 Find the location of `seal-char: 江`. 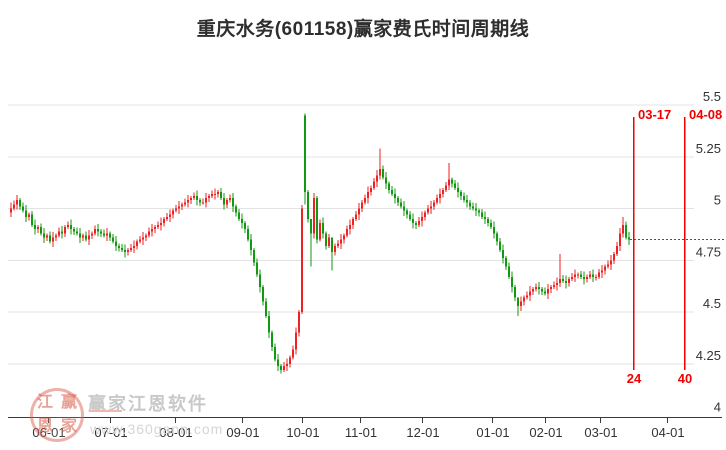

seal-char: 江 is located at coordinates (44, 402).